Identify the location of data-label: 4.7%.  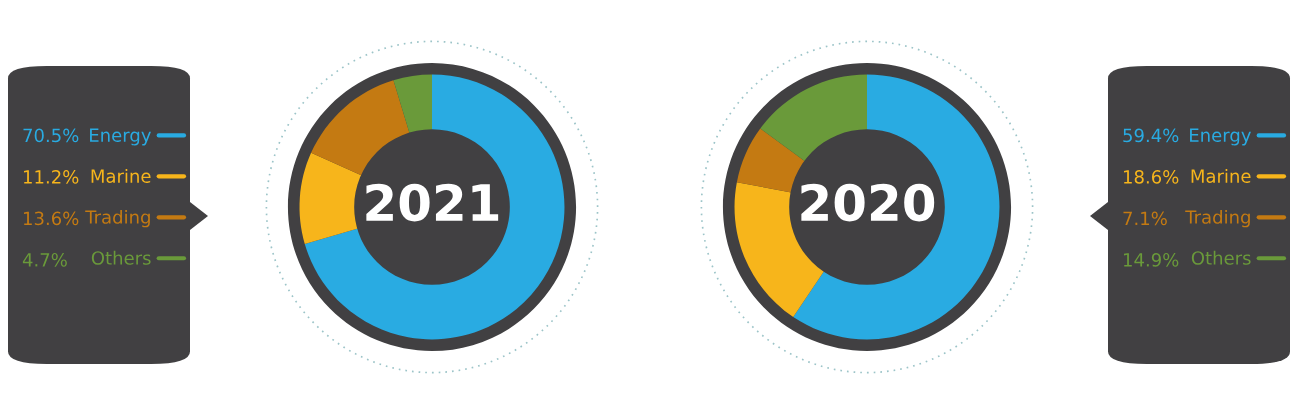
(44, 260).